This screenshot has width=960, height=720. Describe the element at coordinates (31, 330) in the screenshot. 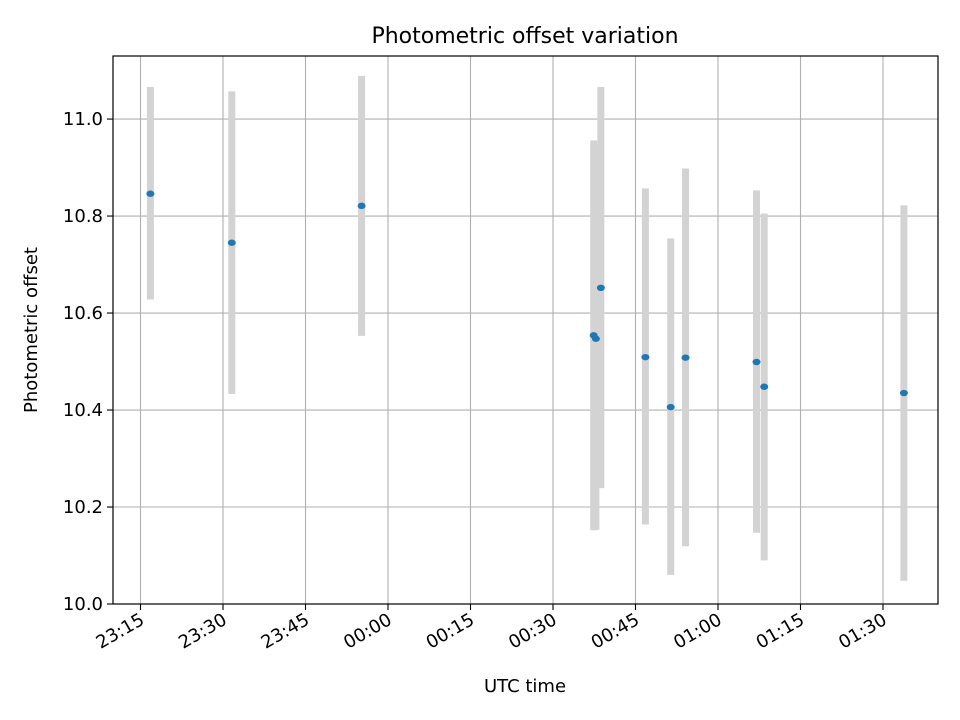

I see `y-axis-label: Photometric offset` at that location.